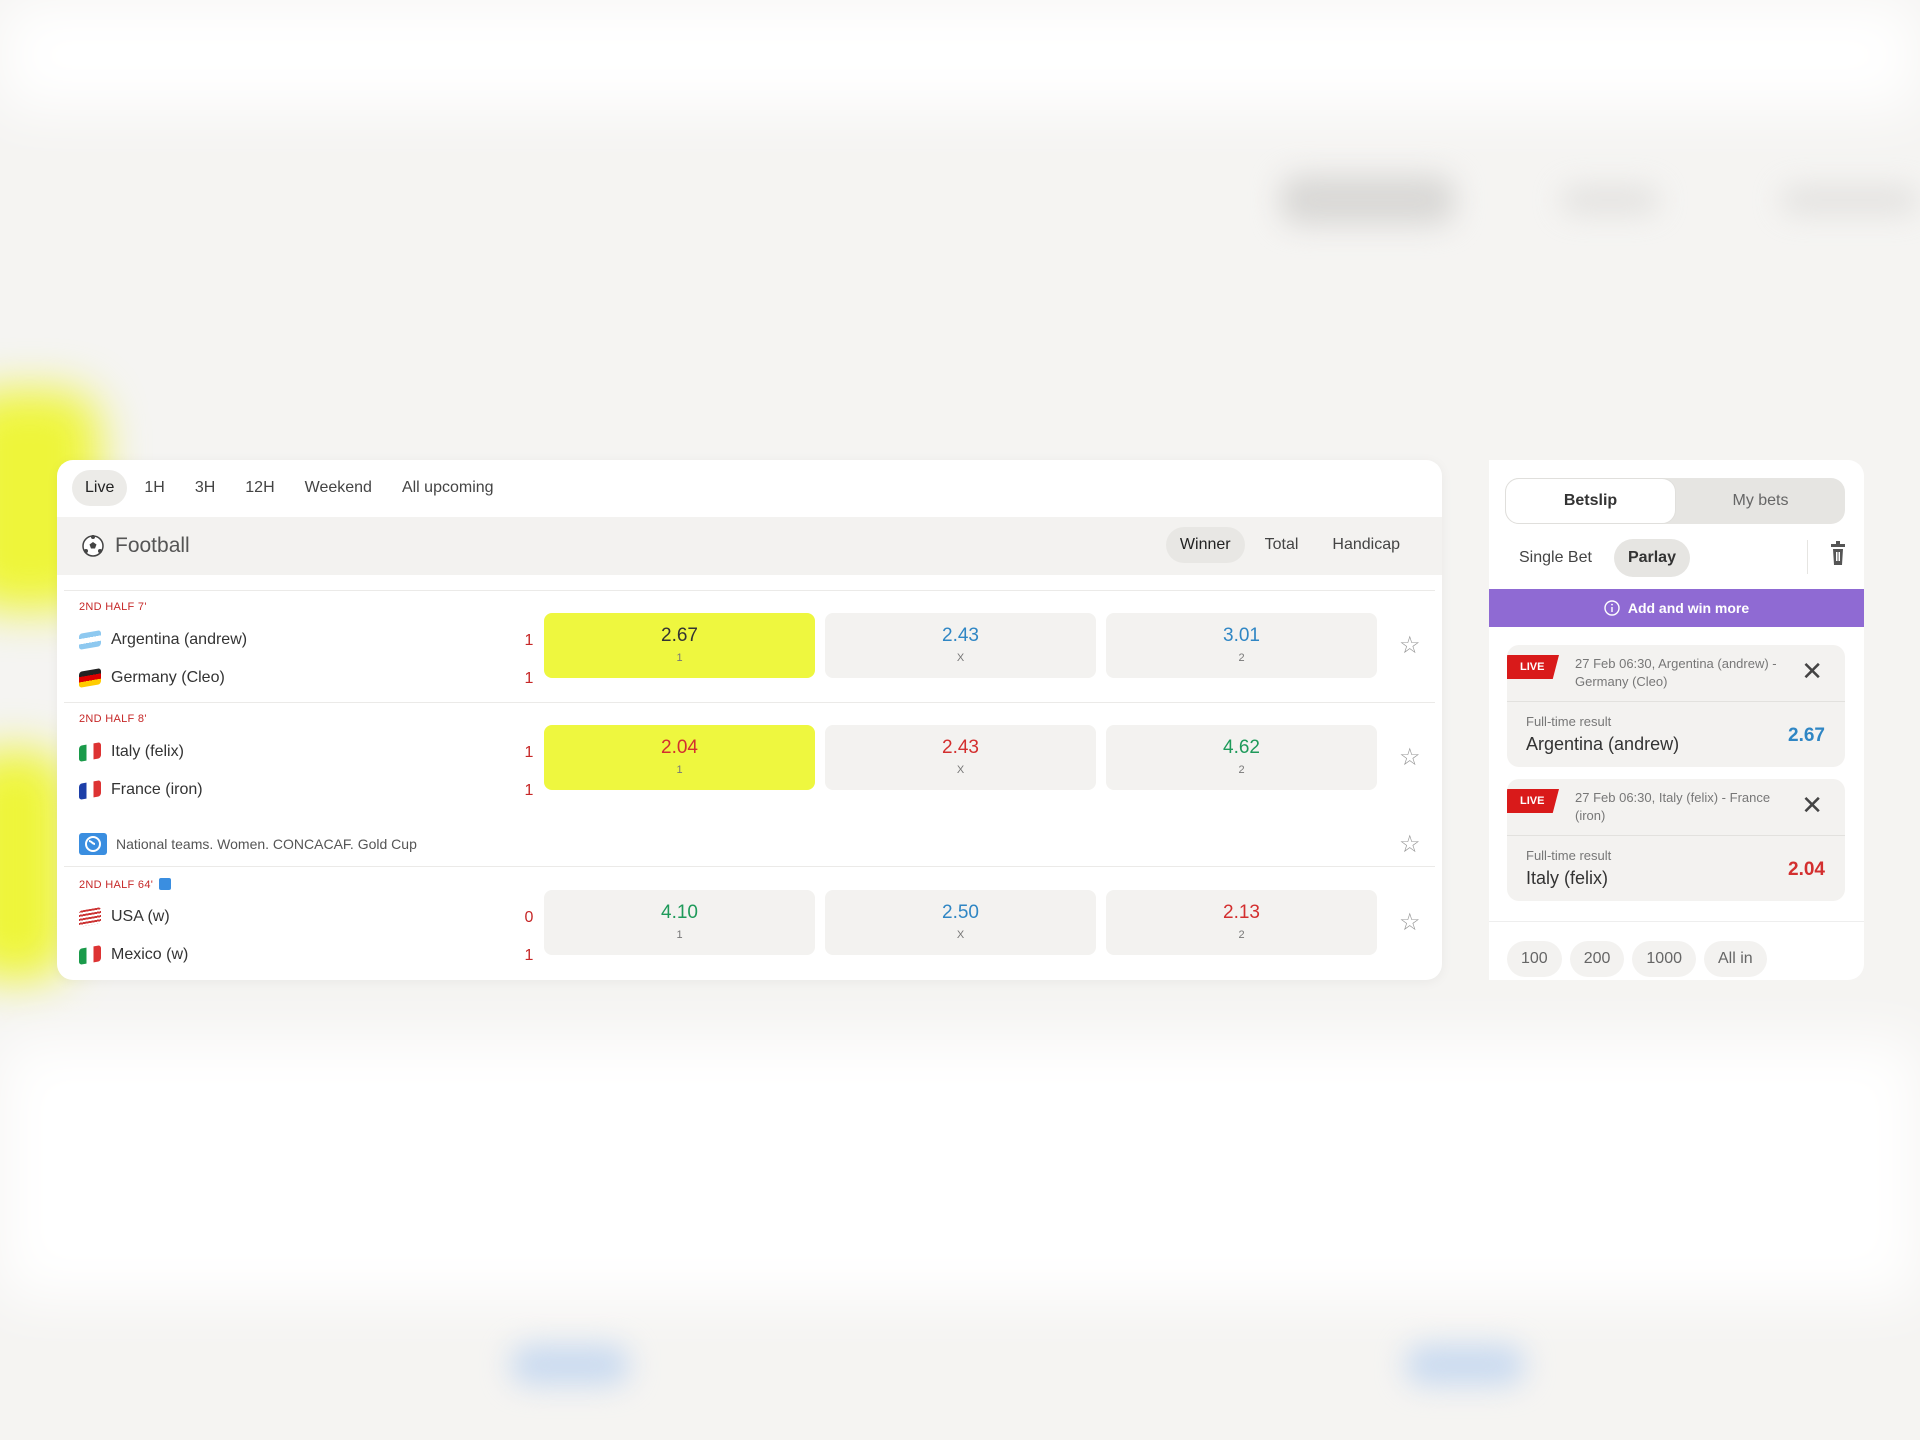 The image size is (1920, 1440). Describe the element at coordinates (93, 546) in the screenshot. I see `soccer-ball-icon` at that location.